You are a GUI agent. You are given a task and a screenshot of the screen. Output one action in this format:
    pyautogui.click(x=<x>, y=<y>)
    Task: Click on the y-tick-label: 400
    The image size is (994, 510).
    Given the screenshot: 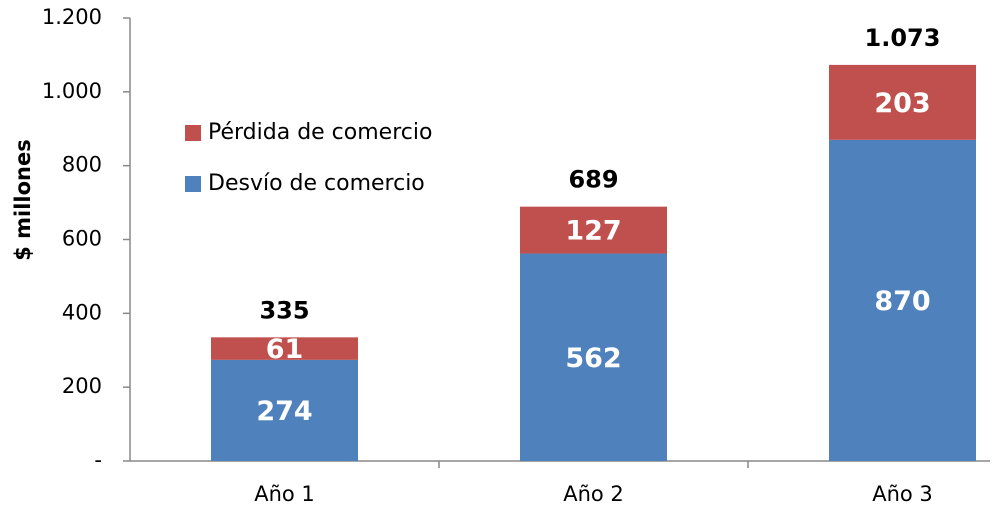 What is the action you would take?
    pyautogui.click(x=82, y=312)
    